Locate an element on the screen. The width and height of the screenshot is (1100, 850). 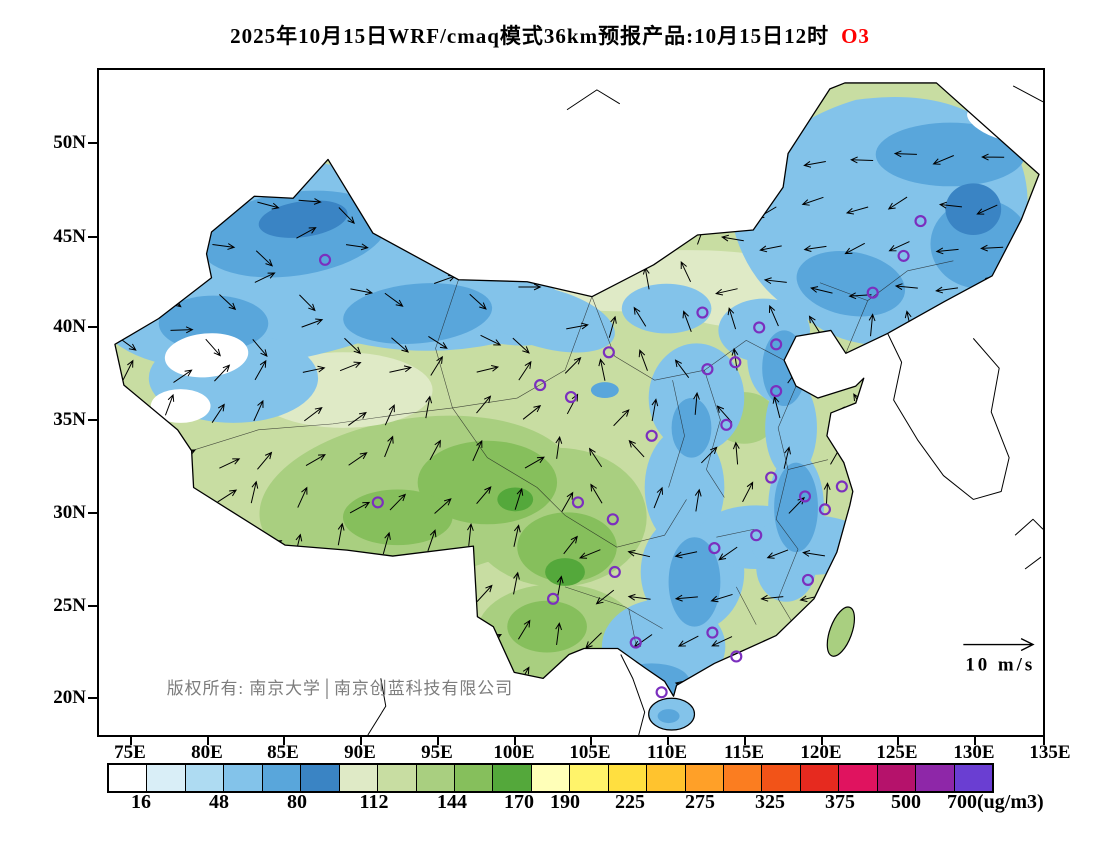
lat-tick-label: 35N is located at coordinates (69, 419).